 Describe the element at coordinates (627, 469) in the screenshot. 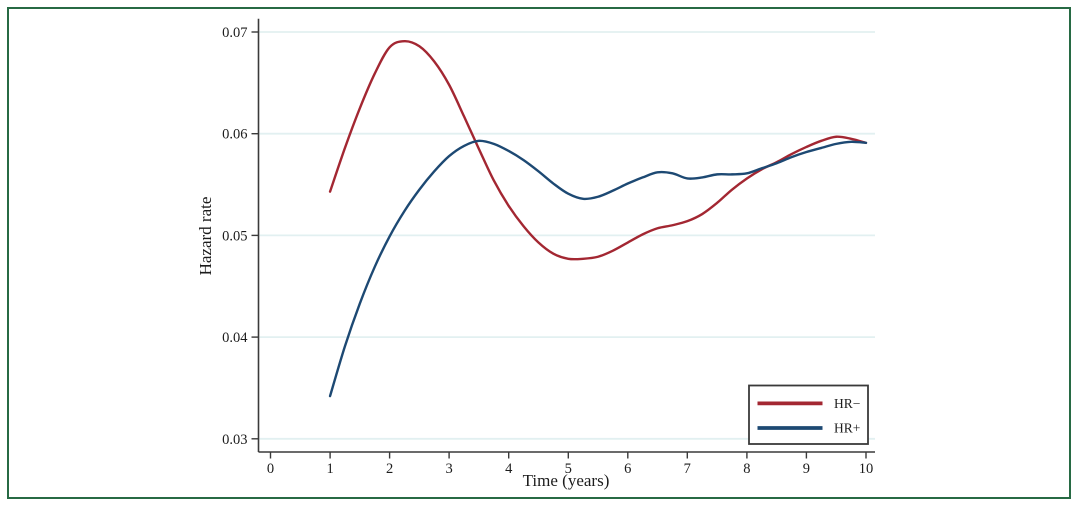

I see `x-axis-tick-label: 6` at that location.